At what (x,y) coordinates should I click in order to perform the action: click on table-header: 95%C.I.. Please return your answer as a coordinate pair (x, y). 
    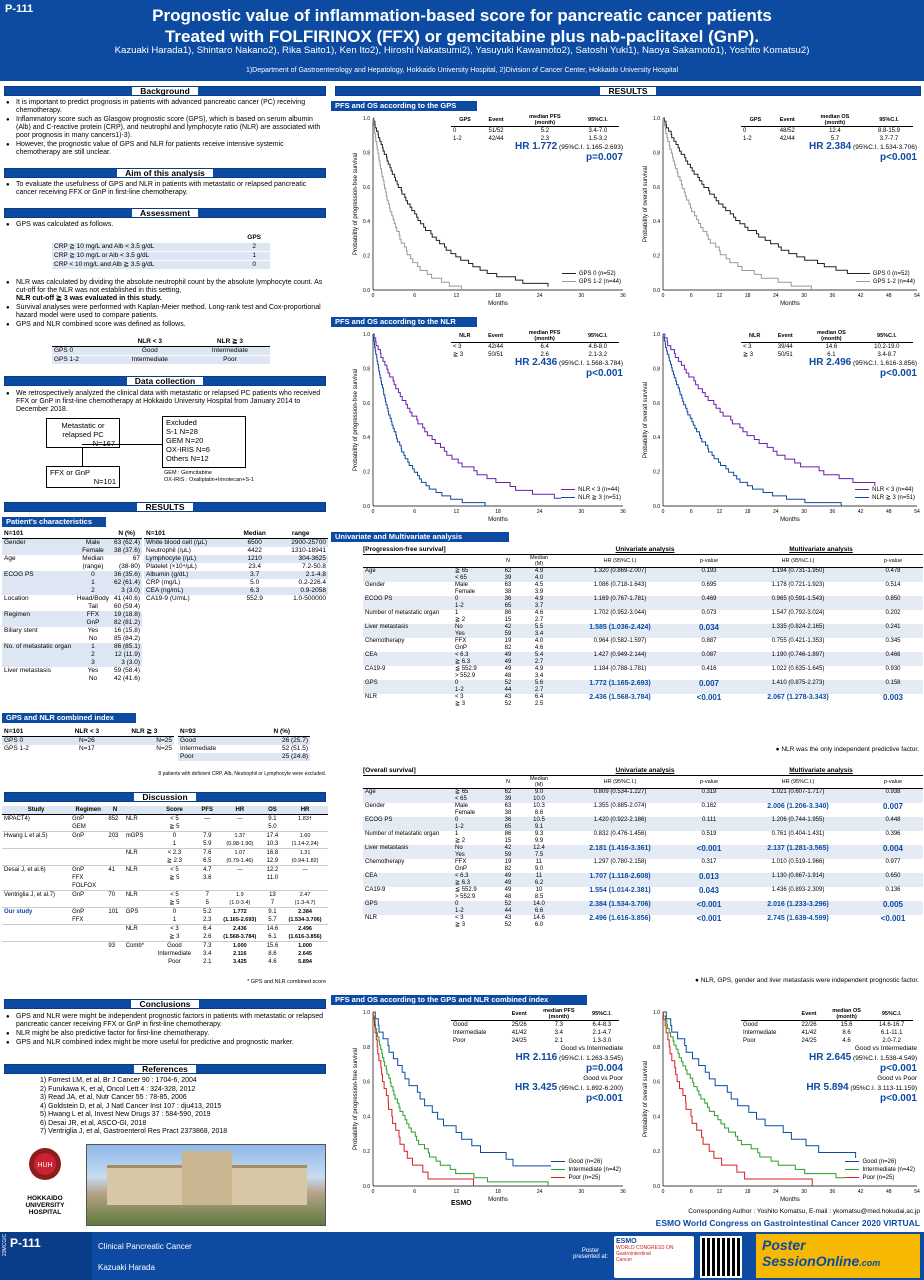
    Looking at the image, I should click on (597, 120).